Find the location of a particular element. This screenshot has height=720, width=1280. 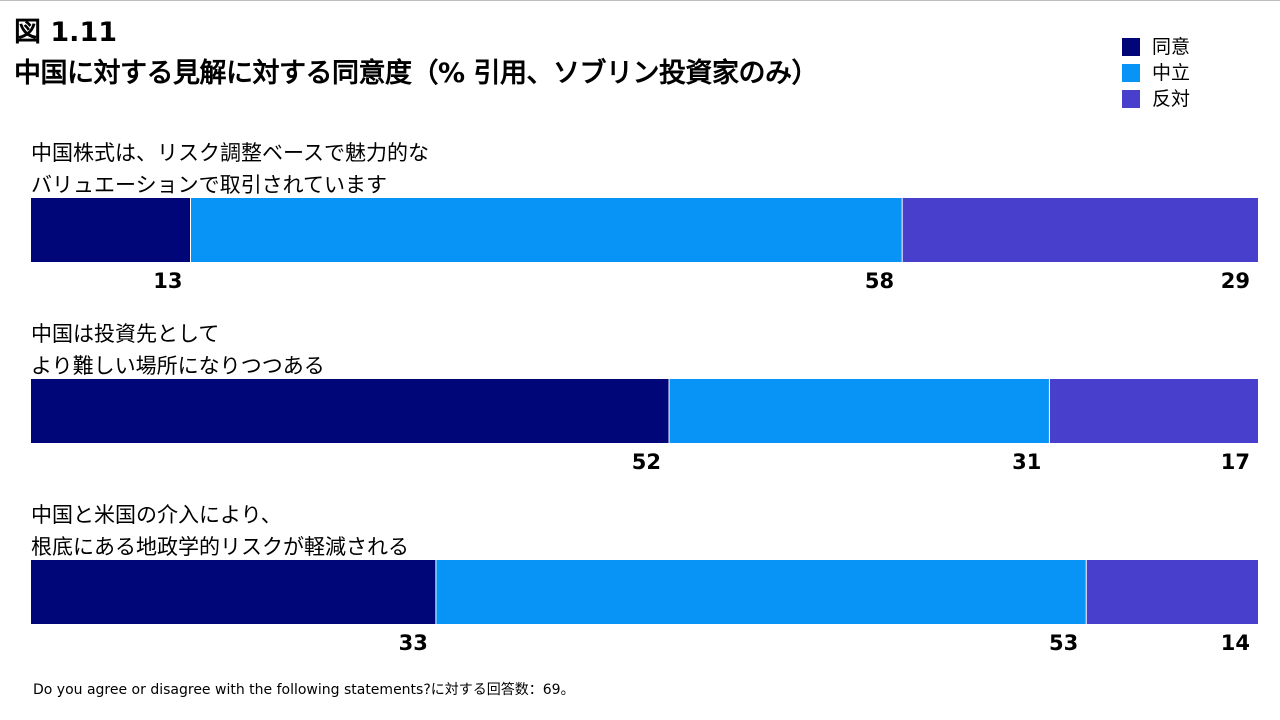

data-label-neutral-3: 53 is located at coordinates (1063, 643).